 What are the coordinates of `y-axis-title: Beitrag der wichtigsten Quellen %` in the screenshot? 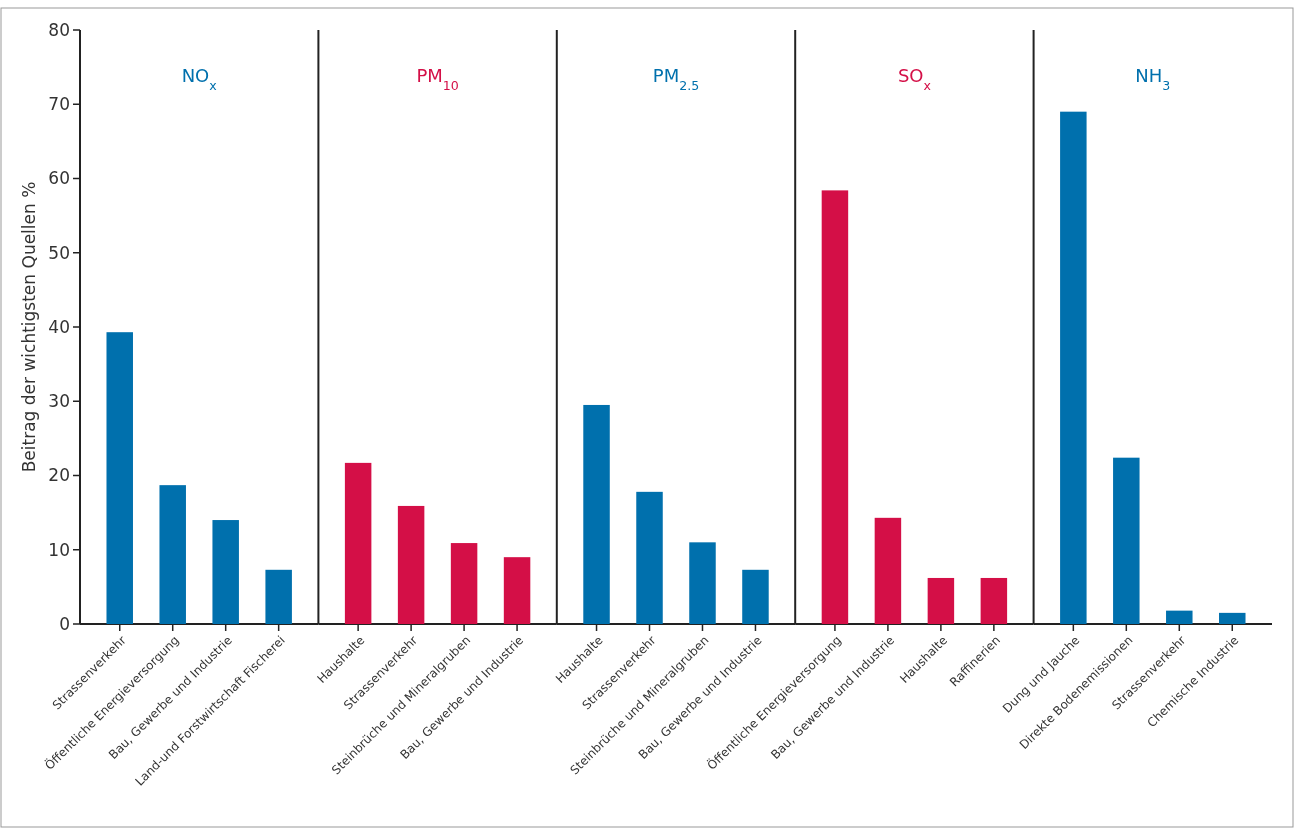 It's located at (29, 327).